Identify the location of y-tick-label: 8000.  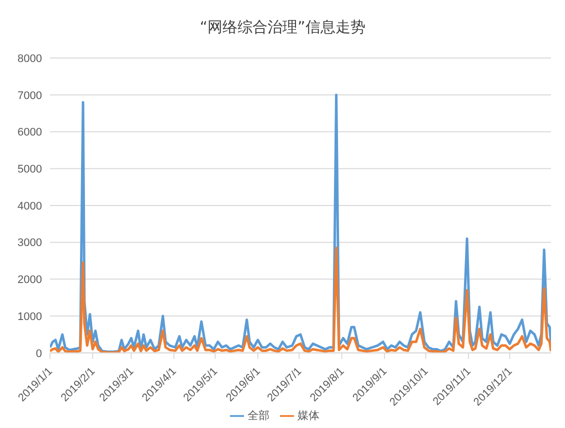
(30, 58).